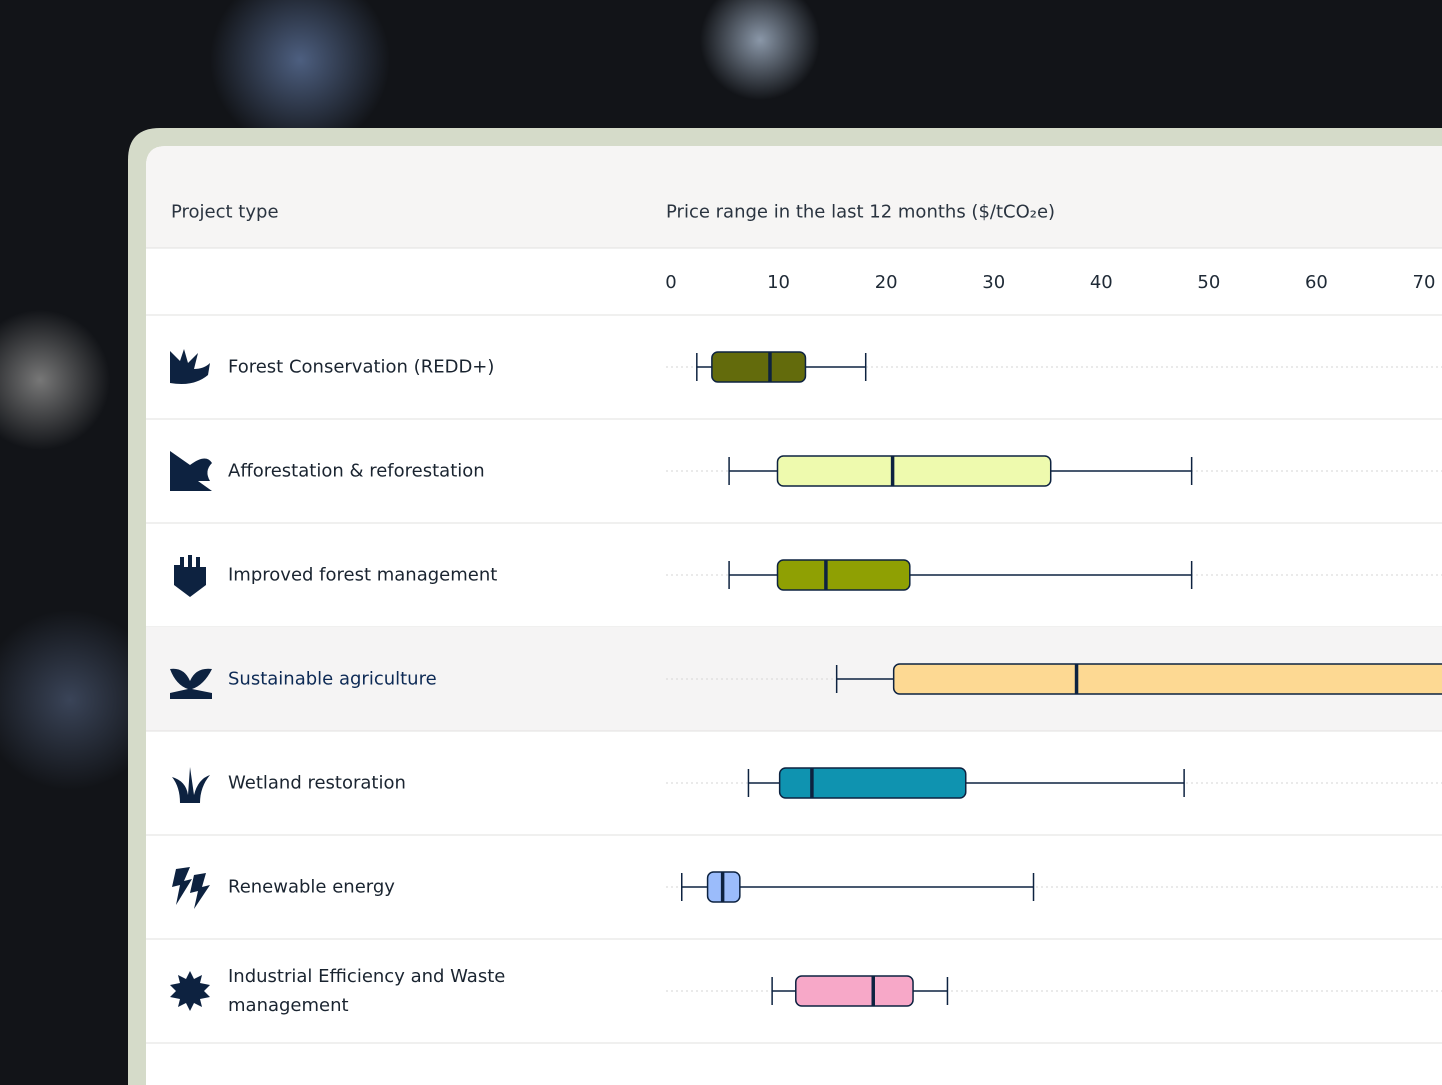 The image size is (1442, 1085). Describe the element at coordinates (1316, 282) in the screenshot. I see `x-tick-label: 60` at that location.